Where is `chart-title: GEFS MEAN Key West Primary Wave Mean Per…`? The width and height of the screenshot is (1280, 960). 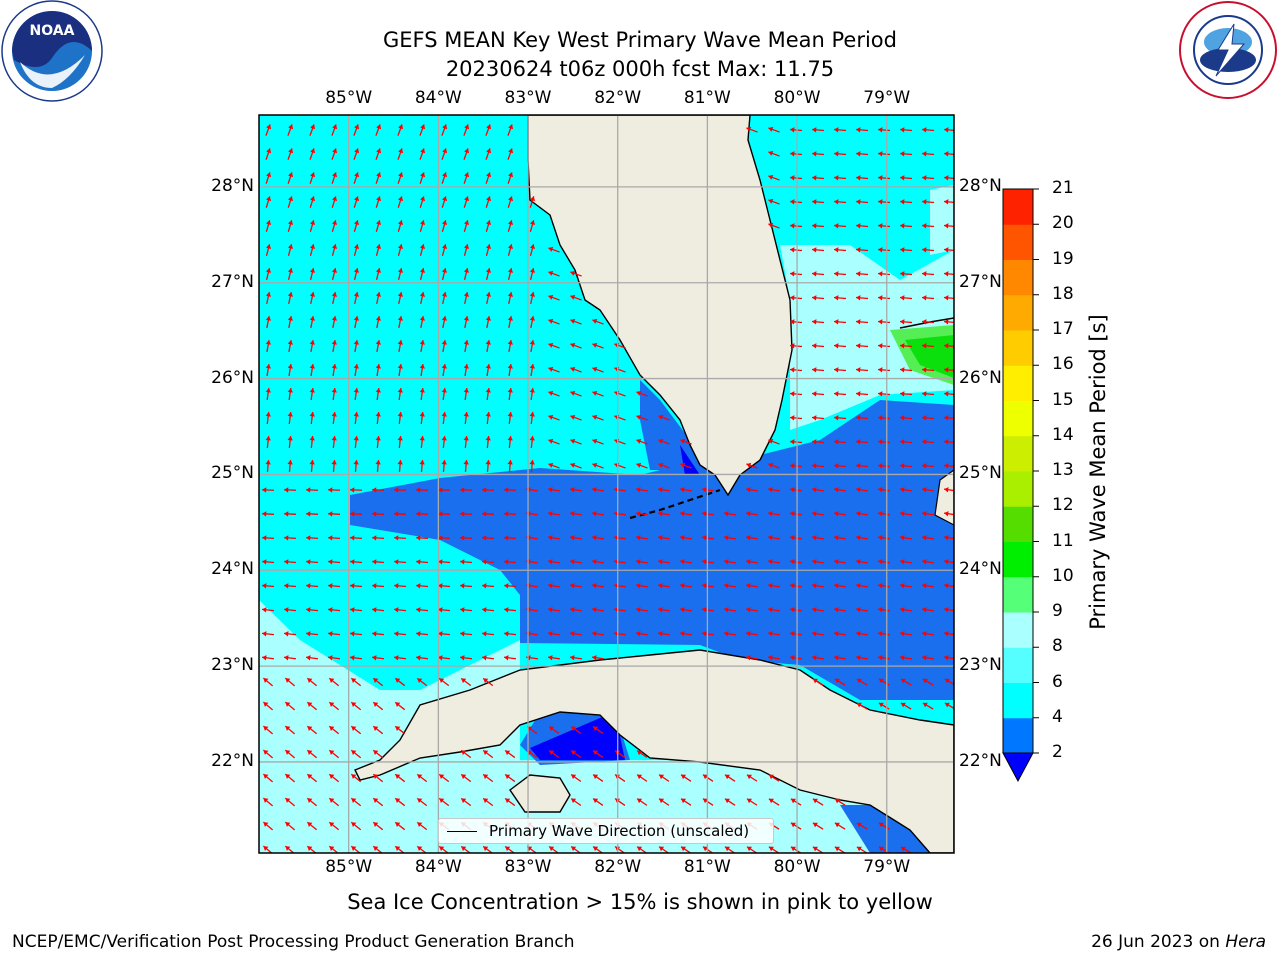
chart-title: GEFS MEAN Key West Primary Wave Mean Per… is located at coordinates (640, 55).